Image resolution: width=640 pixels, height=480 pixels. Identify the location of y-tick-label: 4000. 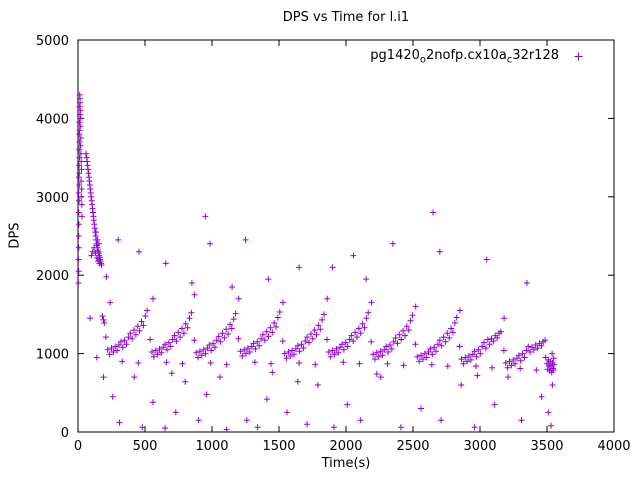
(52, 119).